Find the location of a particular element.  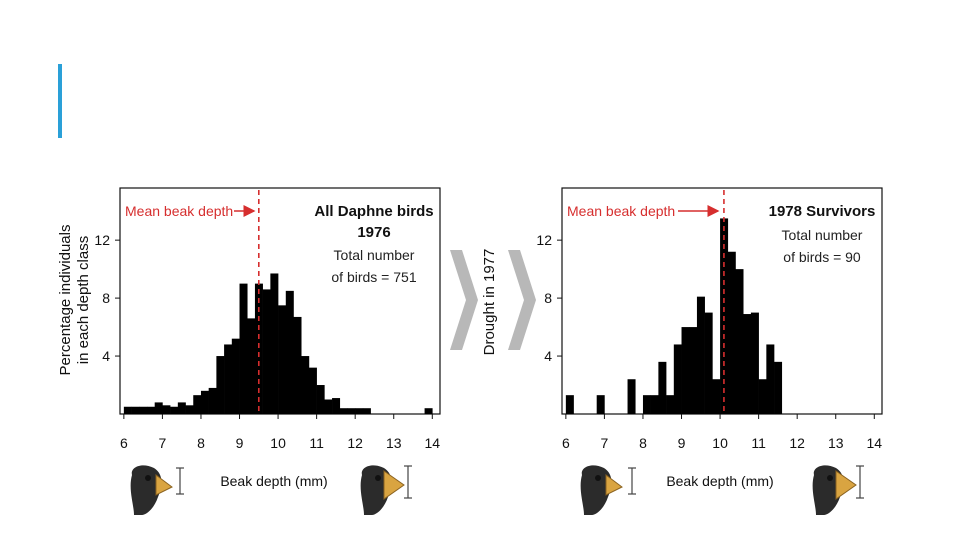

left-x-tick-label: 13 is located at coordinates (394, 443).